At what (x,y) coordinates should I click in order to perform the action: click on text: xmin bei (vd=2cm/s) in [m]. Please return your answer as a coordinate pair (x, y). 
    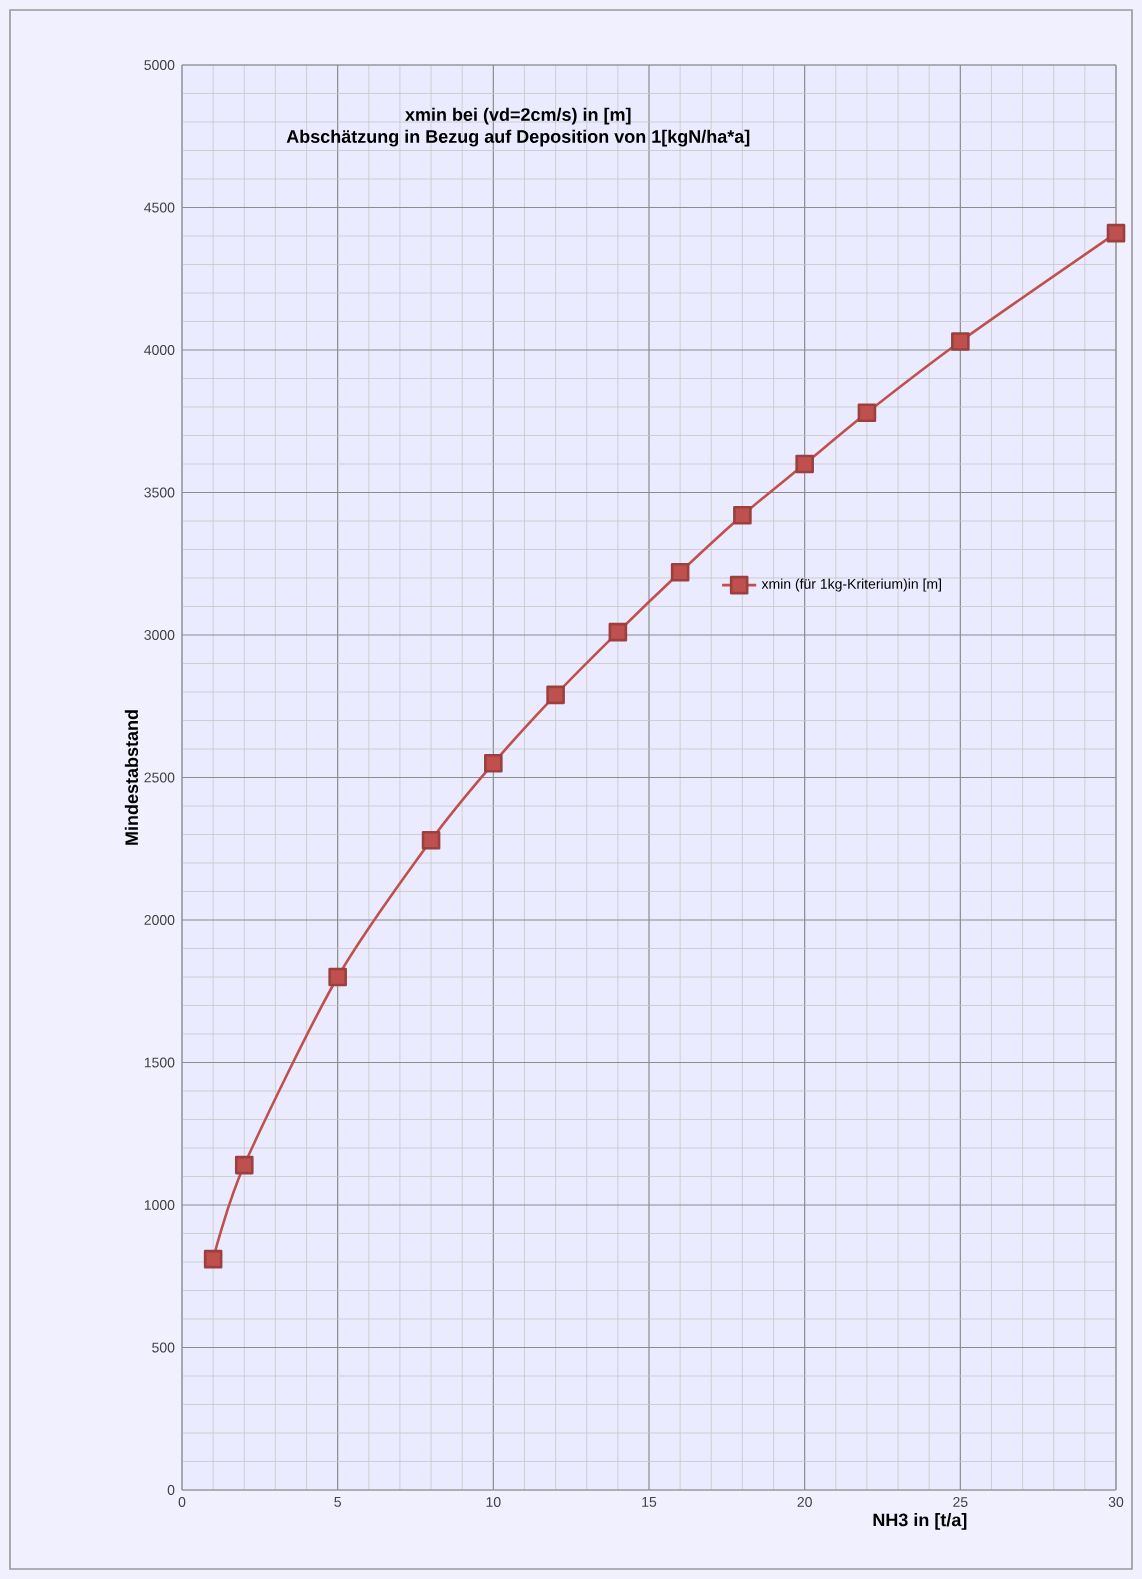
    Looking at the image, I should click on (518, 116).